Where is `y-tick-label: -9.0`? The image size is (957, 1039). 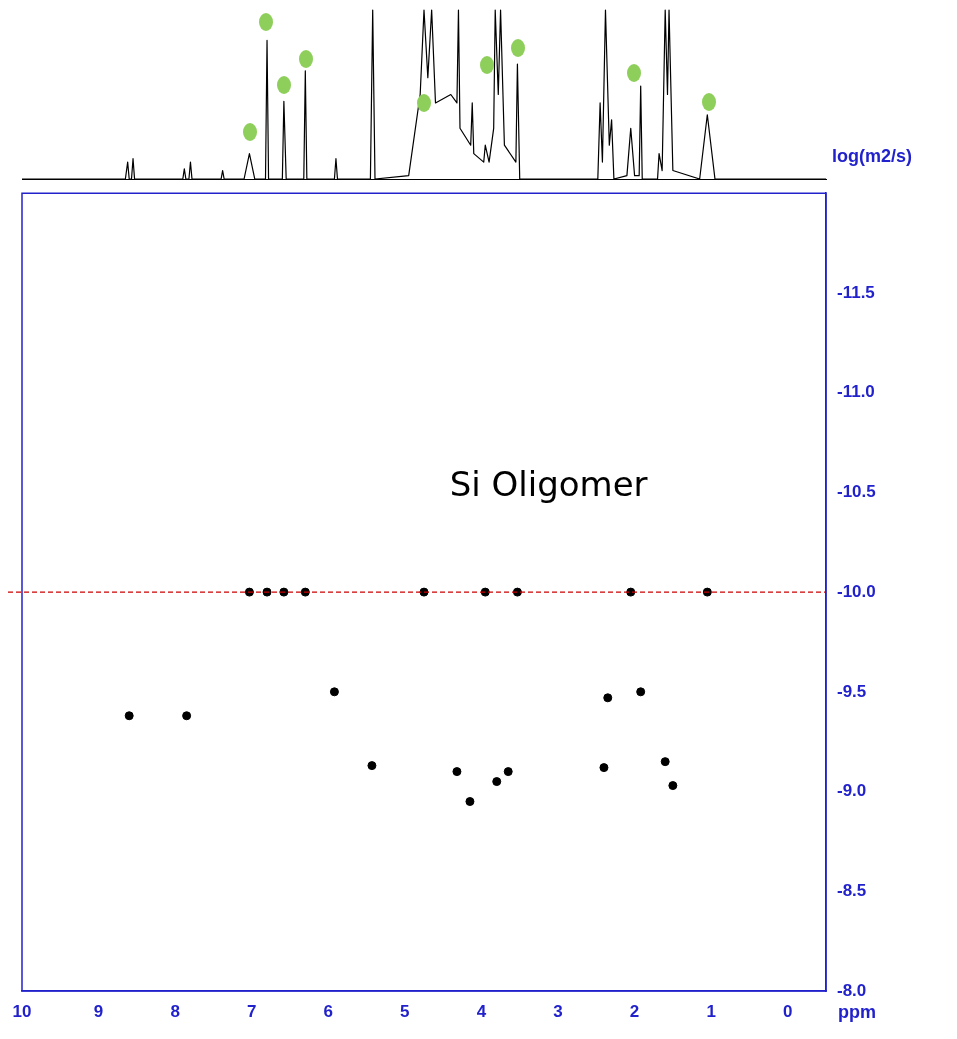
y-tick-label: -9.0 is located at coordinates (852, 791).